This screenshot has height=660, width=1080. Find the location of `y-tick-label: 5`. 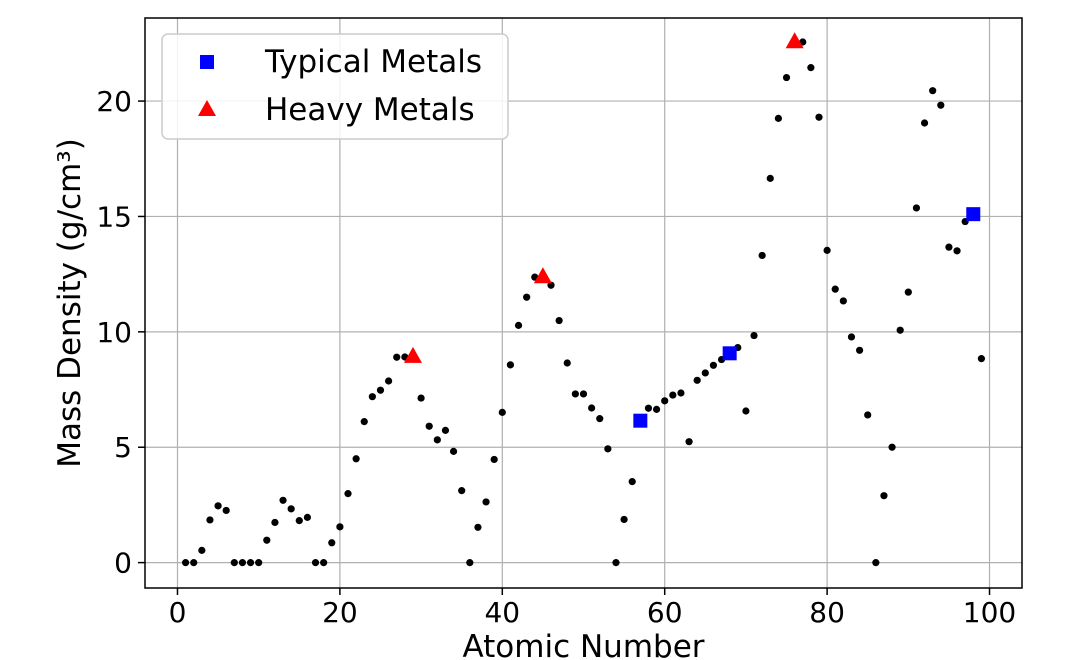

y-tick-label: 5 is located at coordinates (123, 447).